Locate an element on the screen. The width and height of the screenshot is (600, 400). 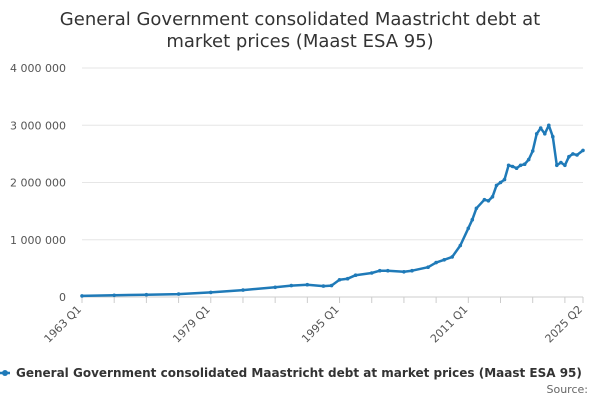
x-tick-label: 1979 Q1 is located at coordinates (191, 324).